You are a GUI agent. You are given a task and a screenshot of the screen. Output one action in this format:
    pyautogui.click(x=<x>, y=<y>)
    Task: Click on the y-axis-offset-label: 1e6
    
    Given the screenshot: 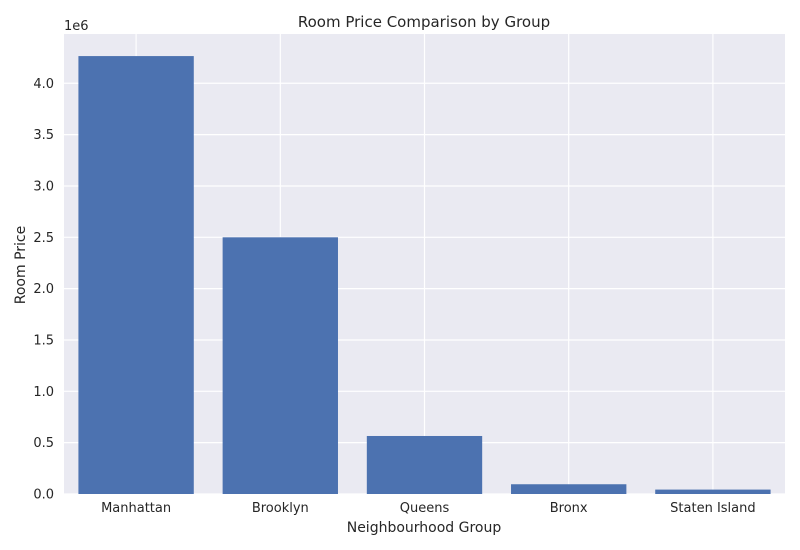 What is the action you would take?
    pyautogui.click(x=76, y=26)
    